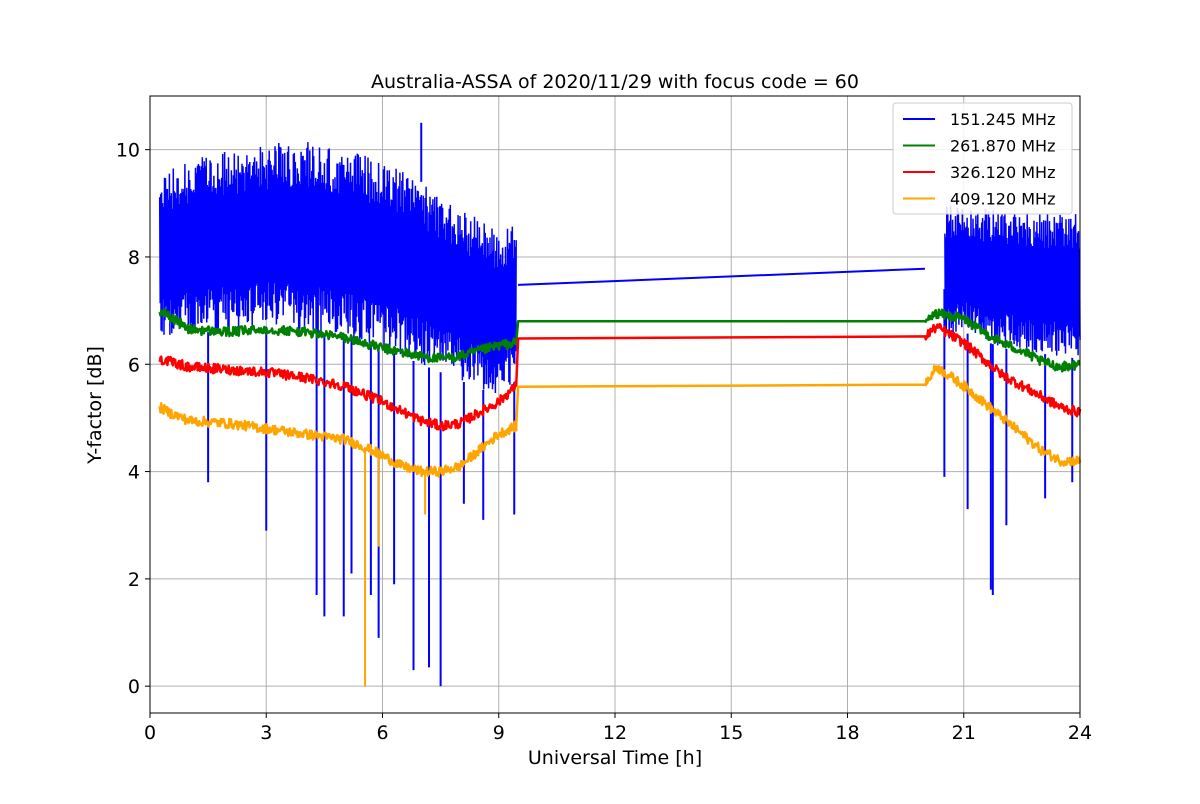 Image resolution: width=1200 pixels, height=804 pixels. Describe the element at coordinates (150, 733) in the screenshot. I see `x-tick-label: 0` at that location.